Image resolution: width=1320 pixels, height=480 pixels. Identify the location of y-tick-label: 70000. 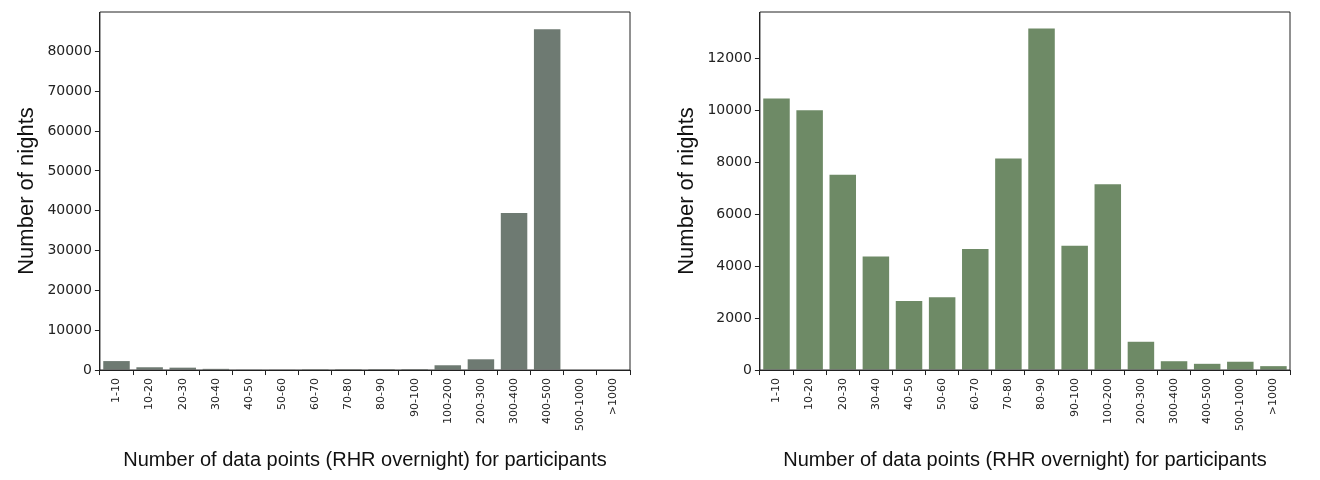
(69, 89).